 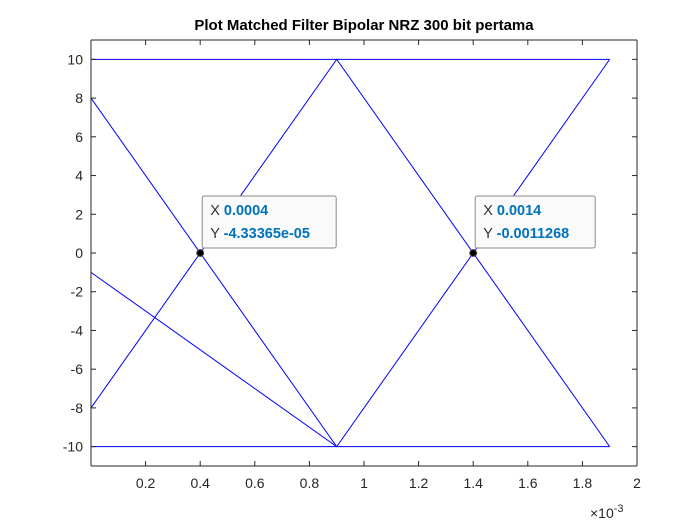 What do you see at coordinates (519, 211) in the screenshot?
I see `datatip-x-value: 0.0014` at bounding box center [519, 211].